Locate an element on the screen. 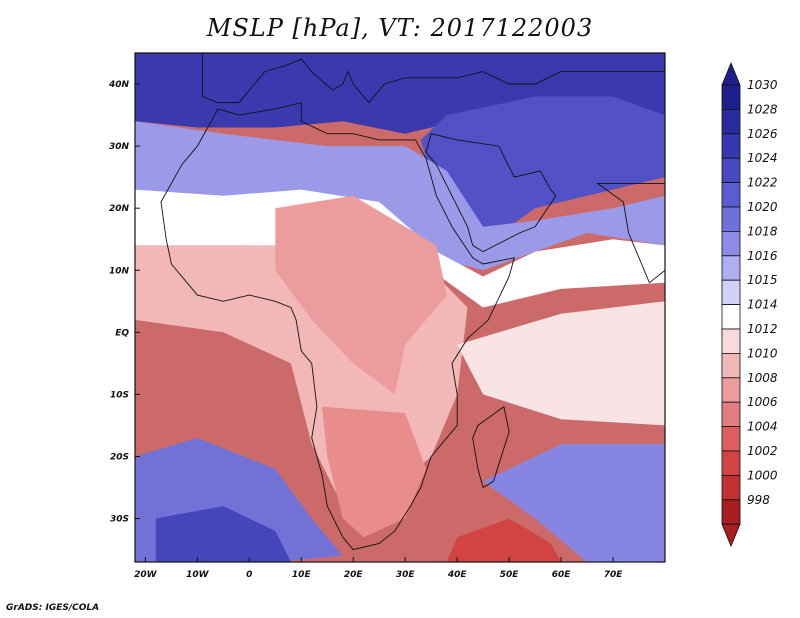 This screenshot has width=800, height=618. longitude-axis: 20W 10W 0 10E 20E 30E 40E 50E 60E 70E is located at coordinates (378, 568).